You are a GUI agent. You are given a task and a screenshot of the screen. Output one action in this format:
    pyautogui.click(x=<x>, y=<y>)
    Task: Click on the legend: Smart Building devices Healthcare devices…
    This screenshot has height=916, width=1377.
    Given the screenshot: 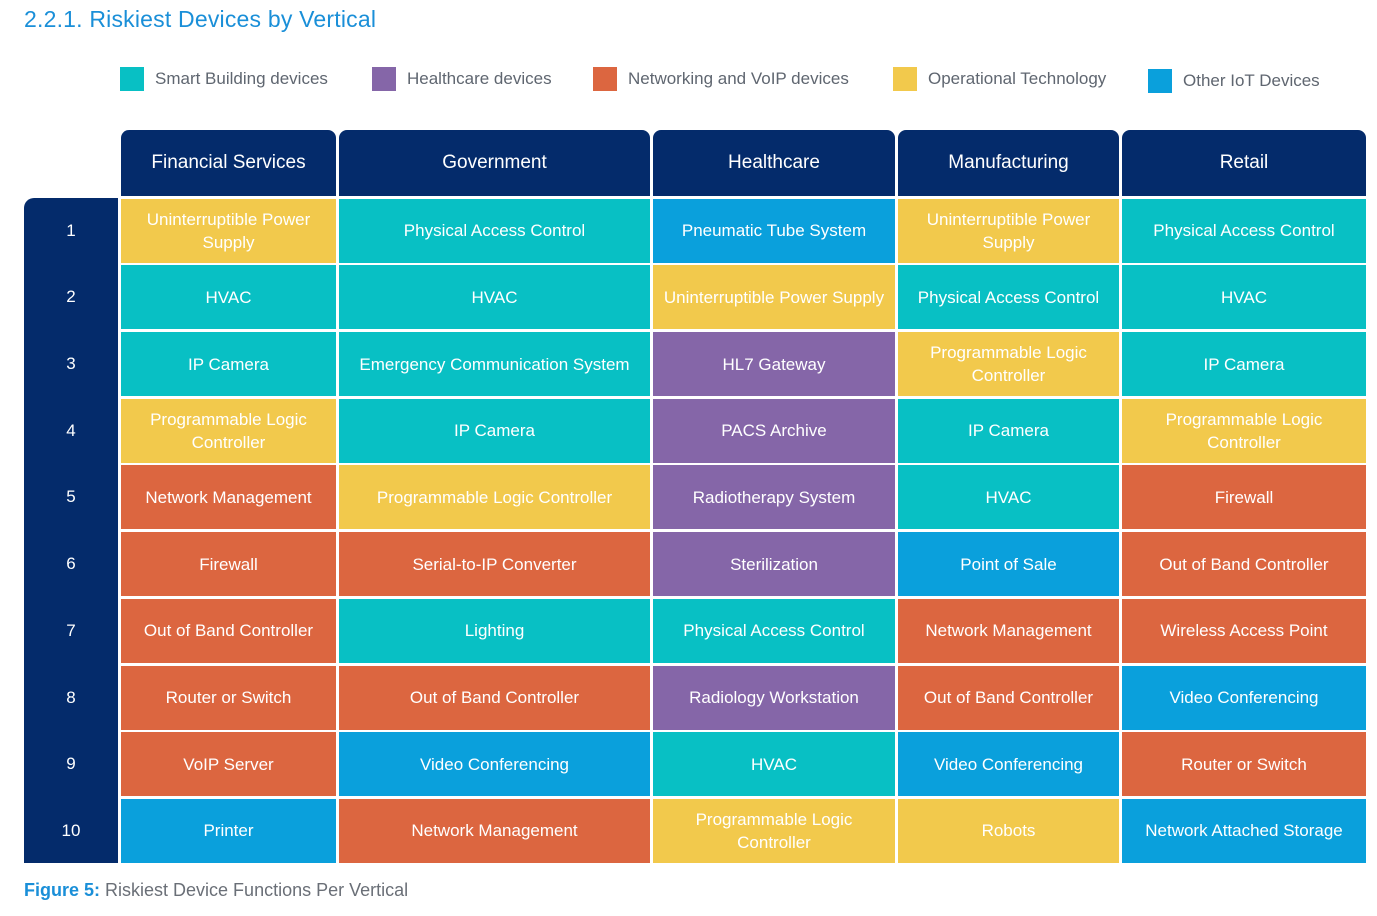 What is the action you would take?
    pyautogui.click(x=688, y=81)
    